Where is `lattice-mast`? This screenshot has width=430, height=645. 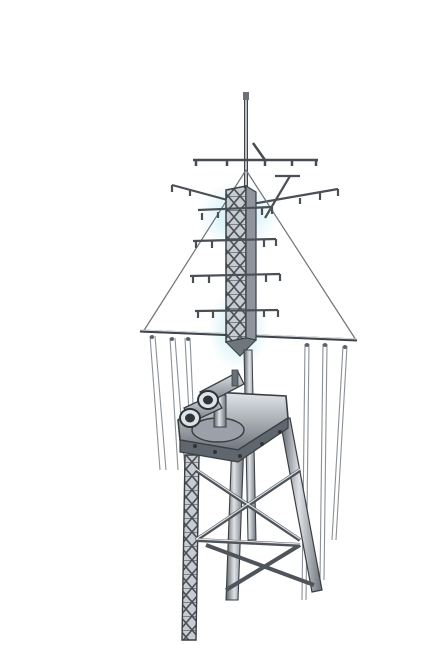
lattice-mast is located at coordinates (241, 270).